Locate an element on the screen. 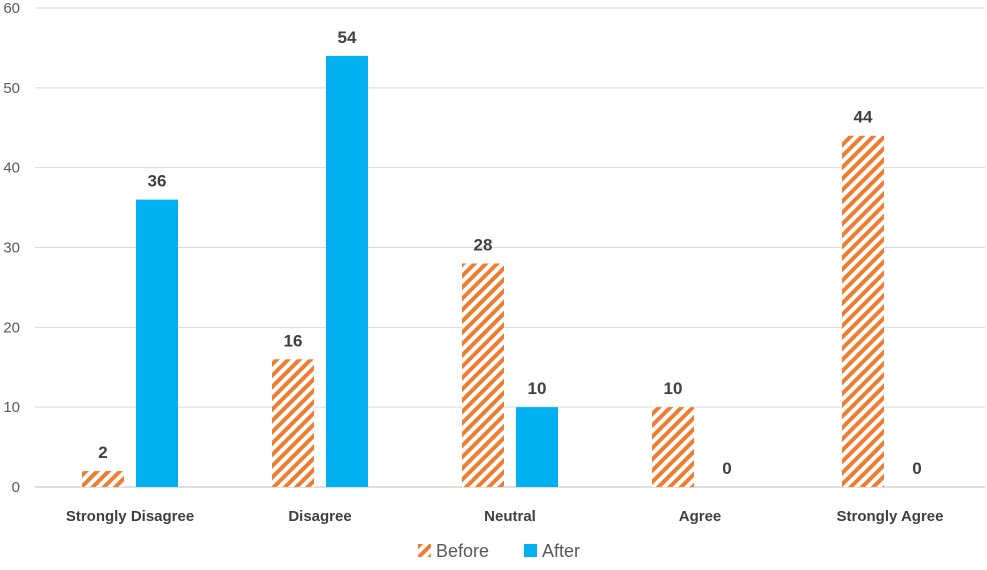 The height and width of the screenshot is (570, 987). legend-label-before: Before is located at coordinates (462, 551).